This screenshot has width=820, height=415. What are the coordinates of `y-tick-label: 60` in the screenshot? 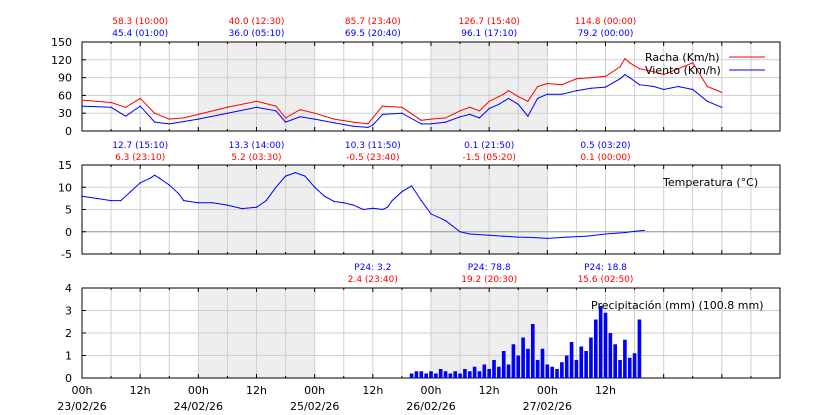 It's located at (65, 95).